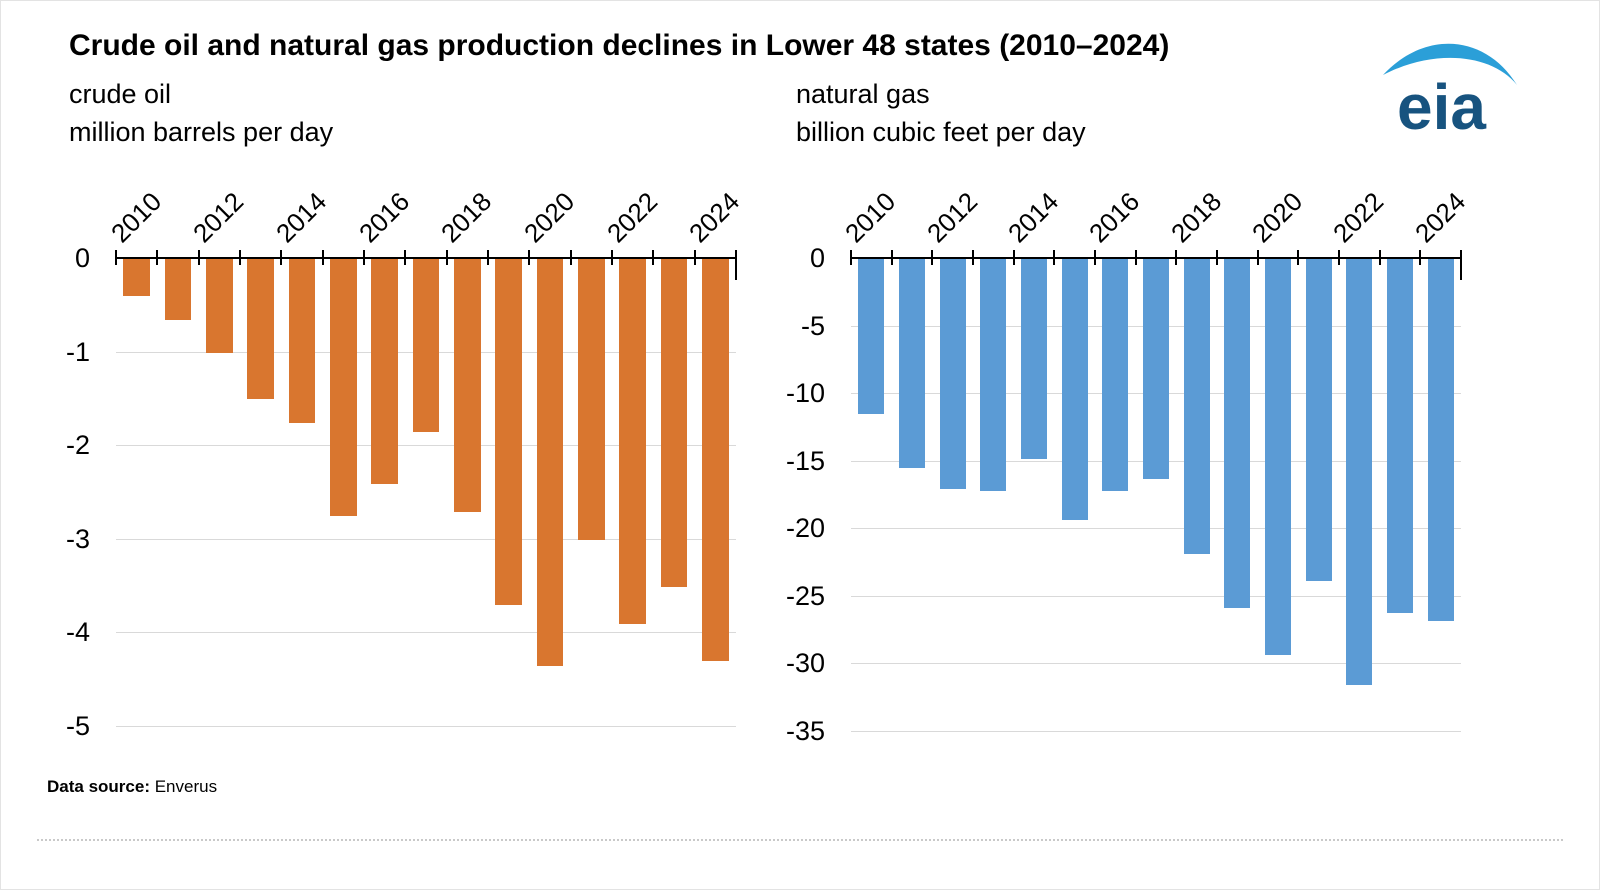 Image resolution: width=1600 pixels, height=890 pixels. Describe the element at coordinates (425, 205) in the screenshot. I see `crude-oil-x-axis: 2010 2012 2014 2016 2018 2020 2022 2024` at that location.